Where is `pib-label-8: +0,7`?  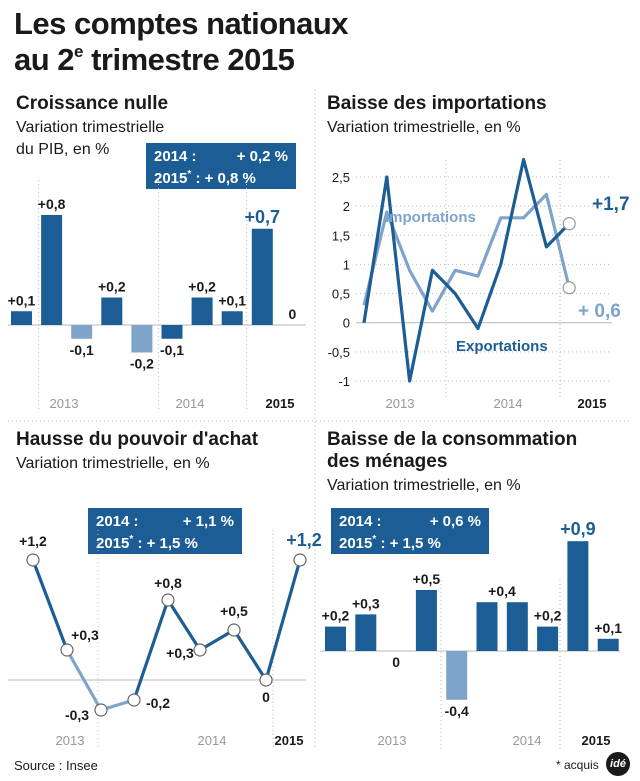
pib-label-8: +0,7 is located at coordinates (263, 217).